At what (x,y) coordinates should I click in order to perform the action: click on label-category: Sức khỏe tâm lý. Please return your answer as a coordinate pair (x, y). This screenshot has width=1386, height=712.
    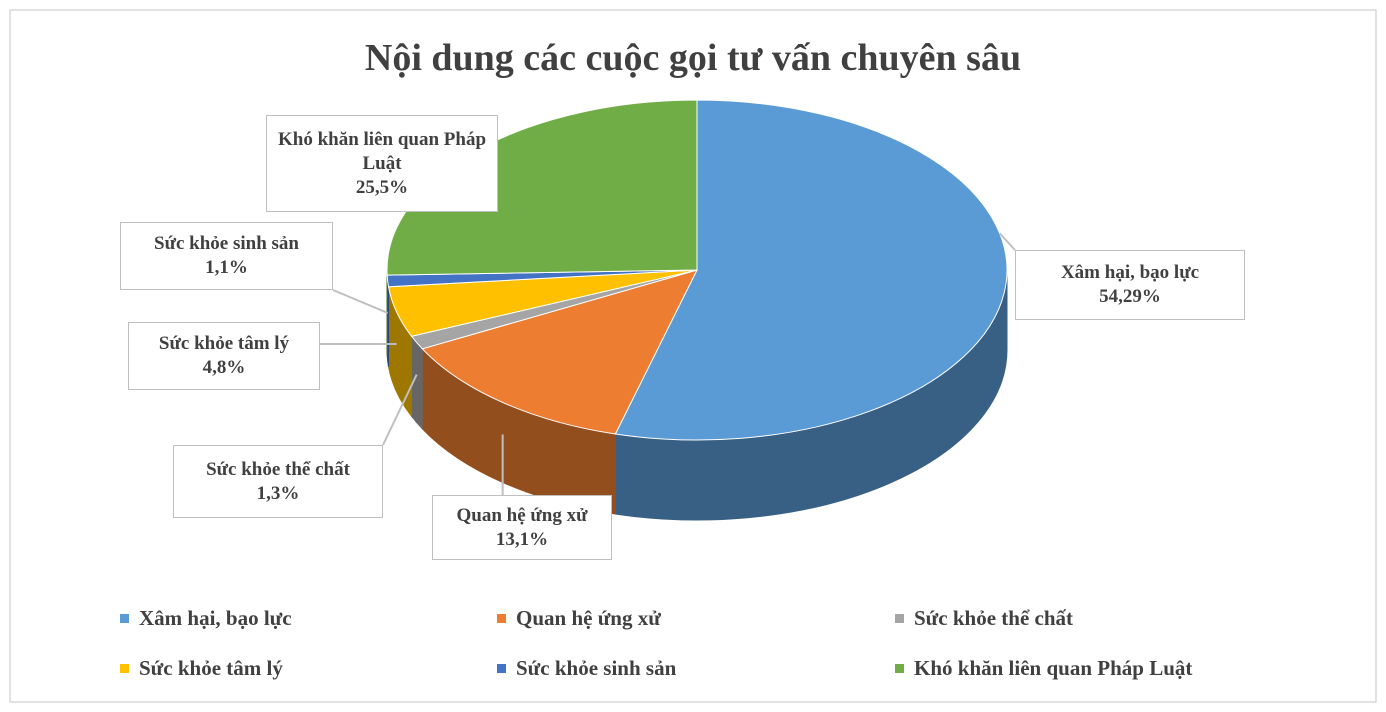
    Looking at the image, I should click on (224, 343).